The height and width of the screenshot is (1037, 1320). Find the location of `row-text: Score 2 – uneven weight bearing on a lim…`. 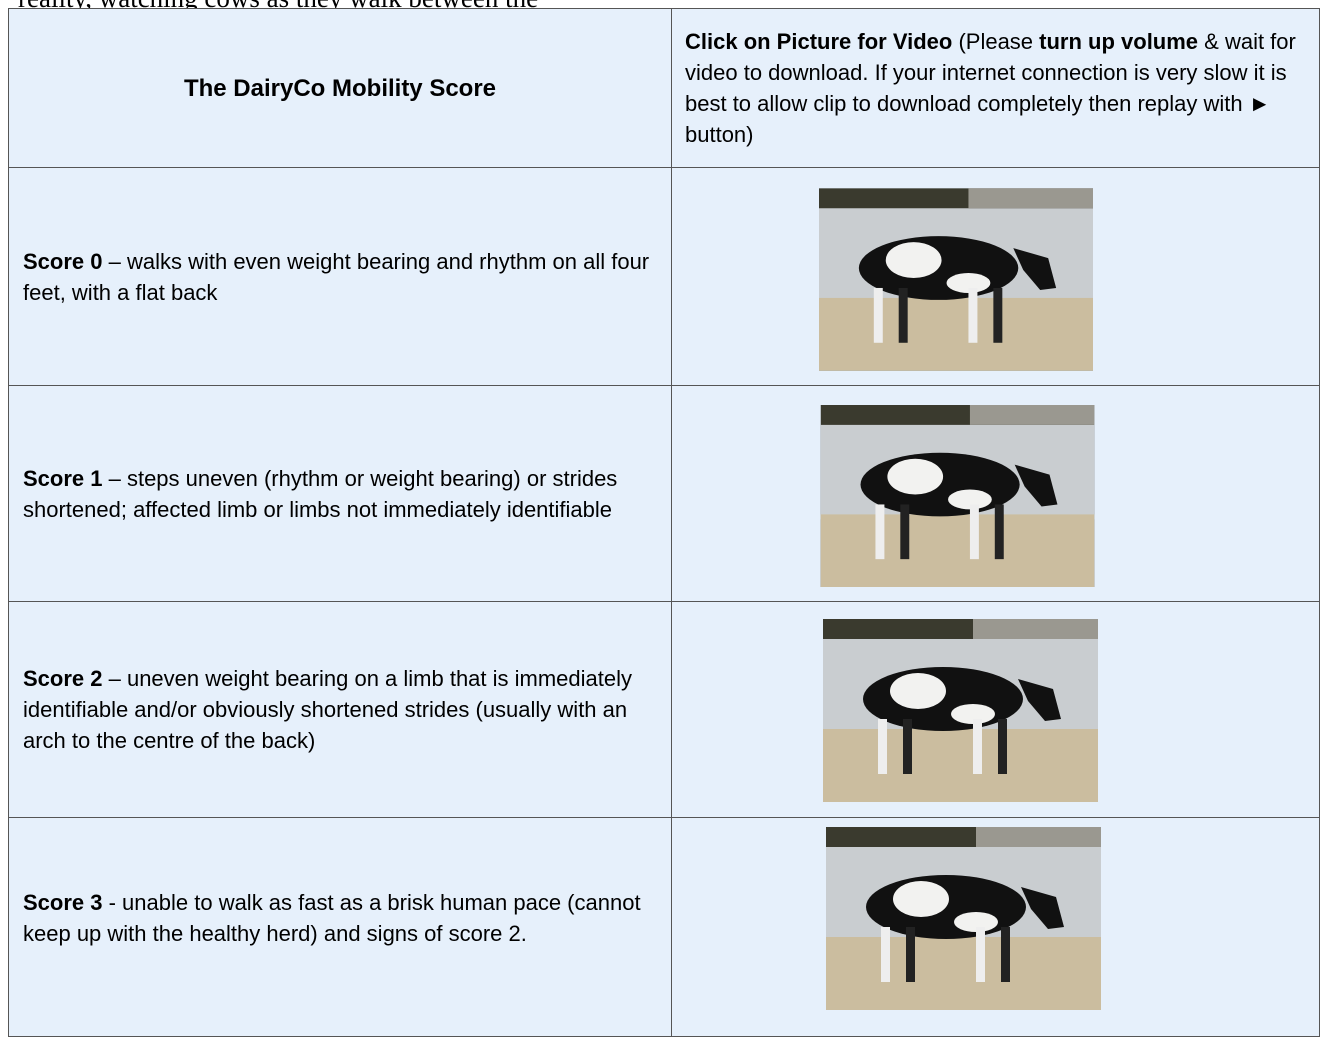

row-text: Score 2 – uneven weight bearing on a lim… is located at coordinates (342, 709).